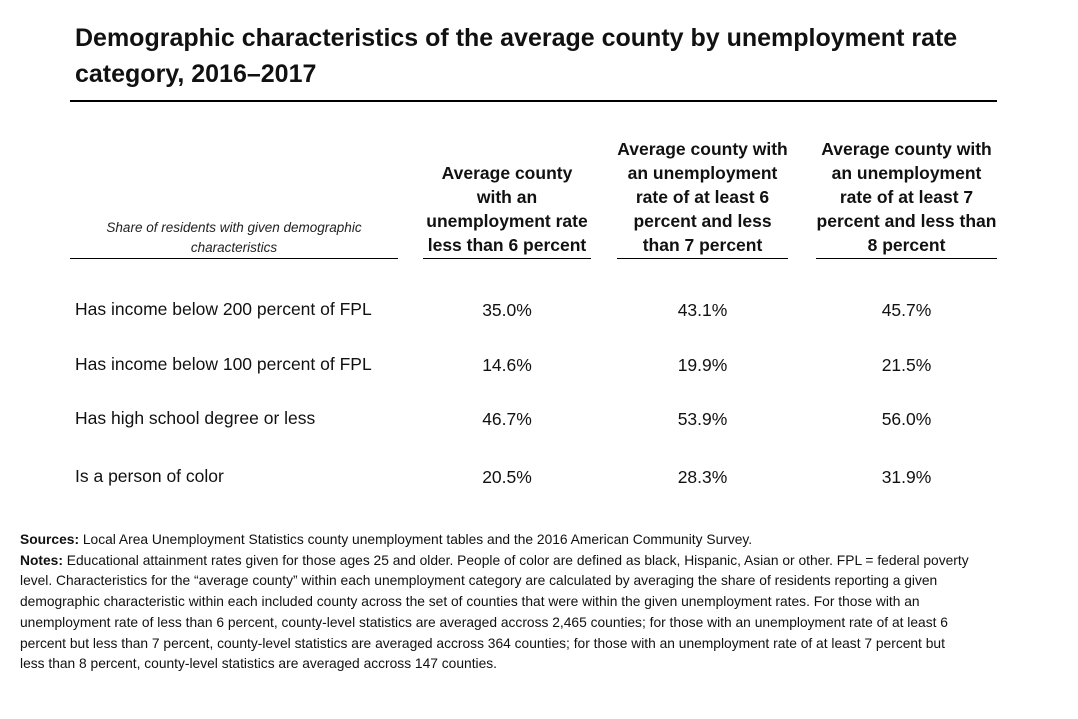 Image resolution: width=1078 pixels, height=719 pixels. Describe the element at coordinates (906, 419) in the screenshot. I see `cell-high-school-col3: 56.0%` at that location.